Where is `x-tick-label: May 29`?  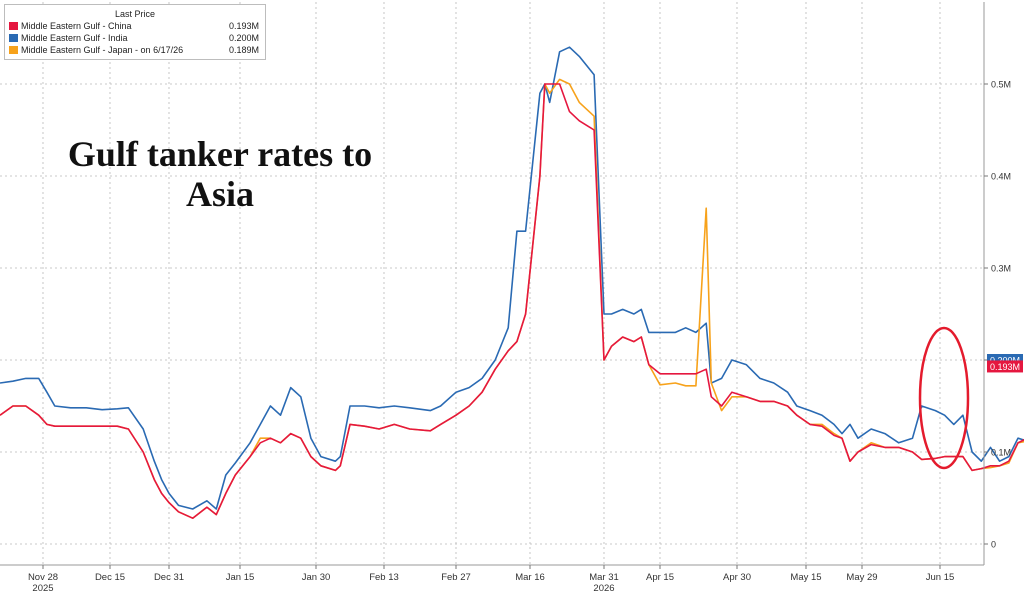 x-tick-label: May 29 is located at coordinates (861, 577).